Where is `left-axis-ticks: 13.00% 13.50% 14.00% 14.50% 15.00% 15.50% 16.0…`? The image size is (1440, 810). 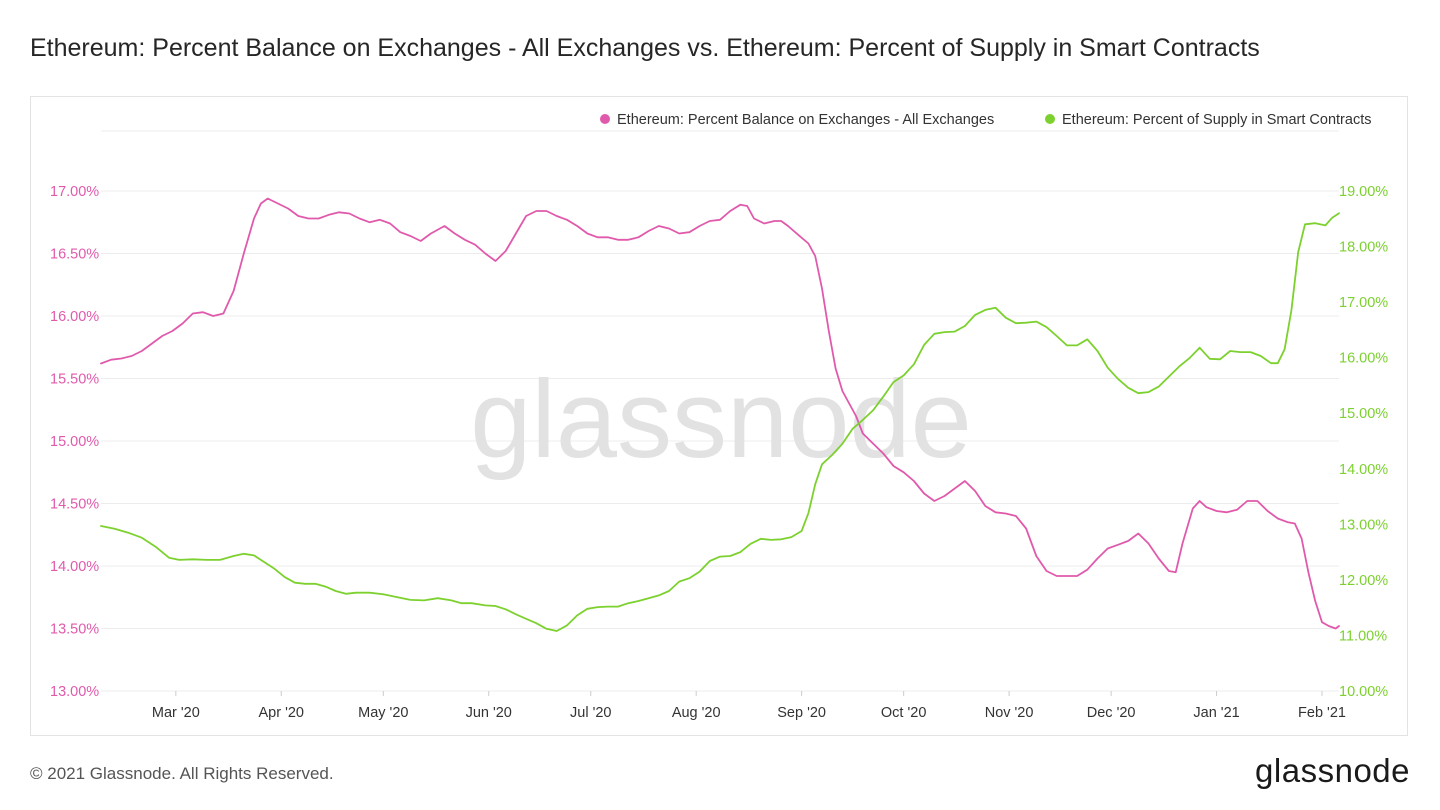 left-axis-ticks: 13.00% 13.50% 14.00% 14.50% 15.00% 15.50% 16.0… is located at coordinates (74, 442).